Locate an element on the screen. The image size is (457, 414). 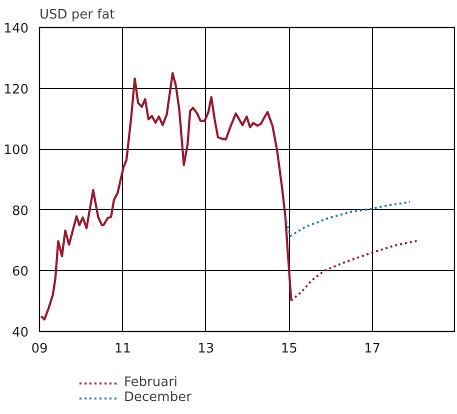
x-tick-label: 09 is located at coordinates (39, 349).